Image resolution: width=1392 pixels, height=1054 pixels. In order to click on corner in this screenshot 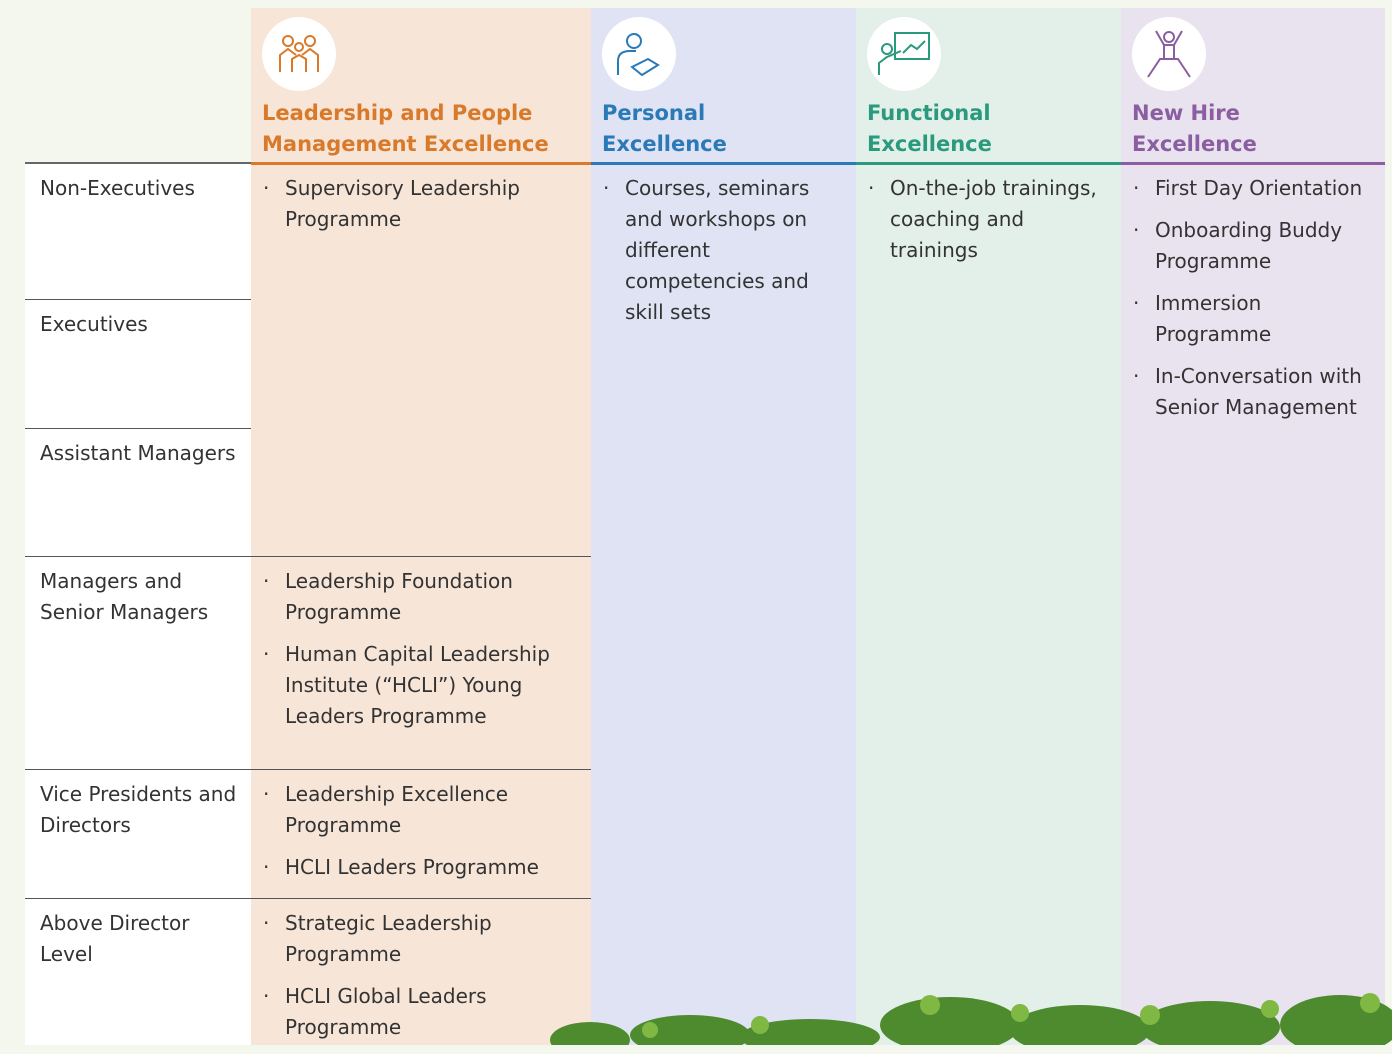, I will do `click(138, 85)`.